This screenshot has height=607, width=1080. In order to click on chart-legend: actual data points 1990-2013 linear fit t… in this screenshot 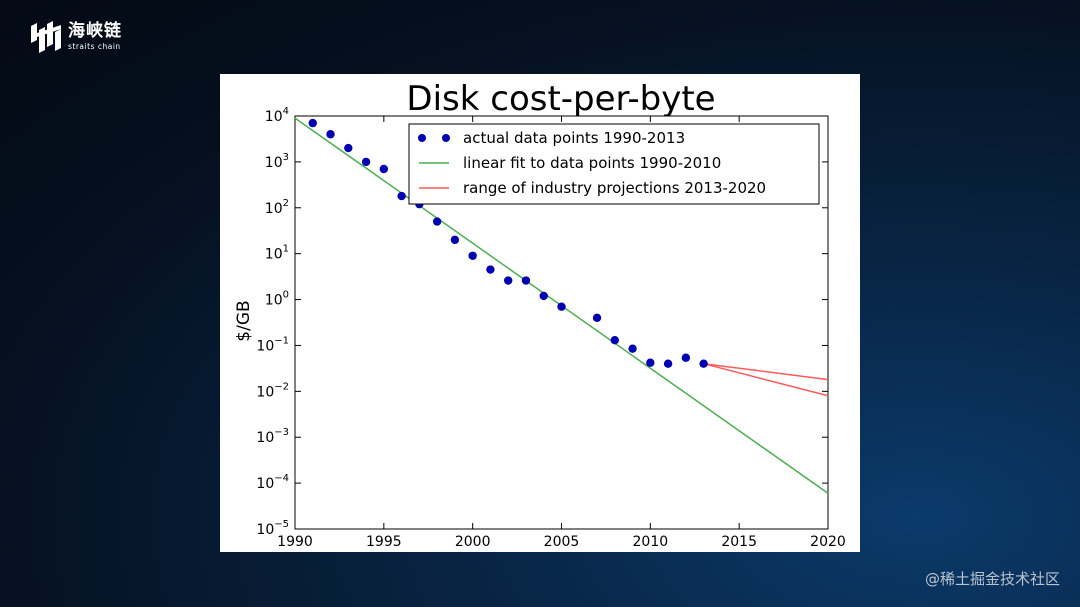, I will do `click(614, 164)`.